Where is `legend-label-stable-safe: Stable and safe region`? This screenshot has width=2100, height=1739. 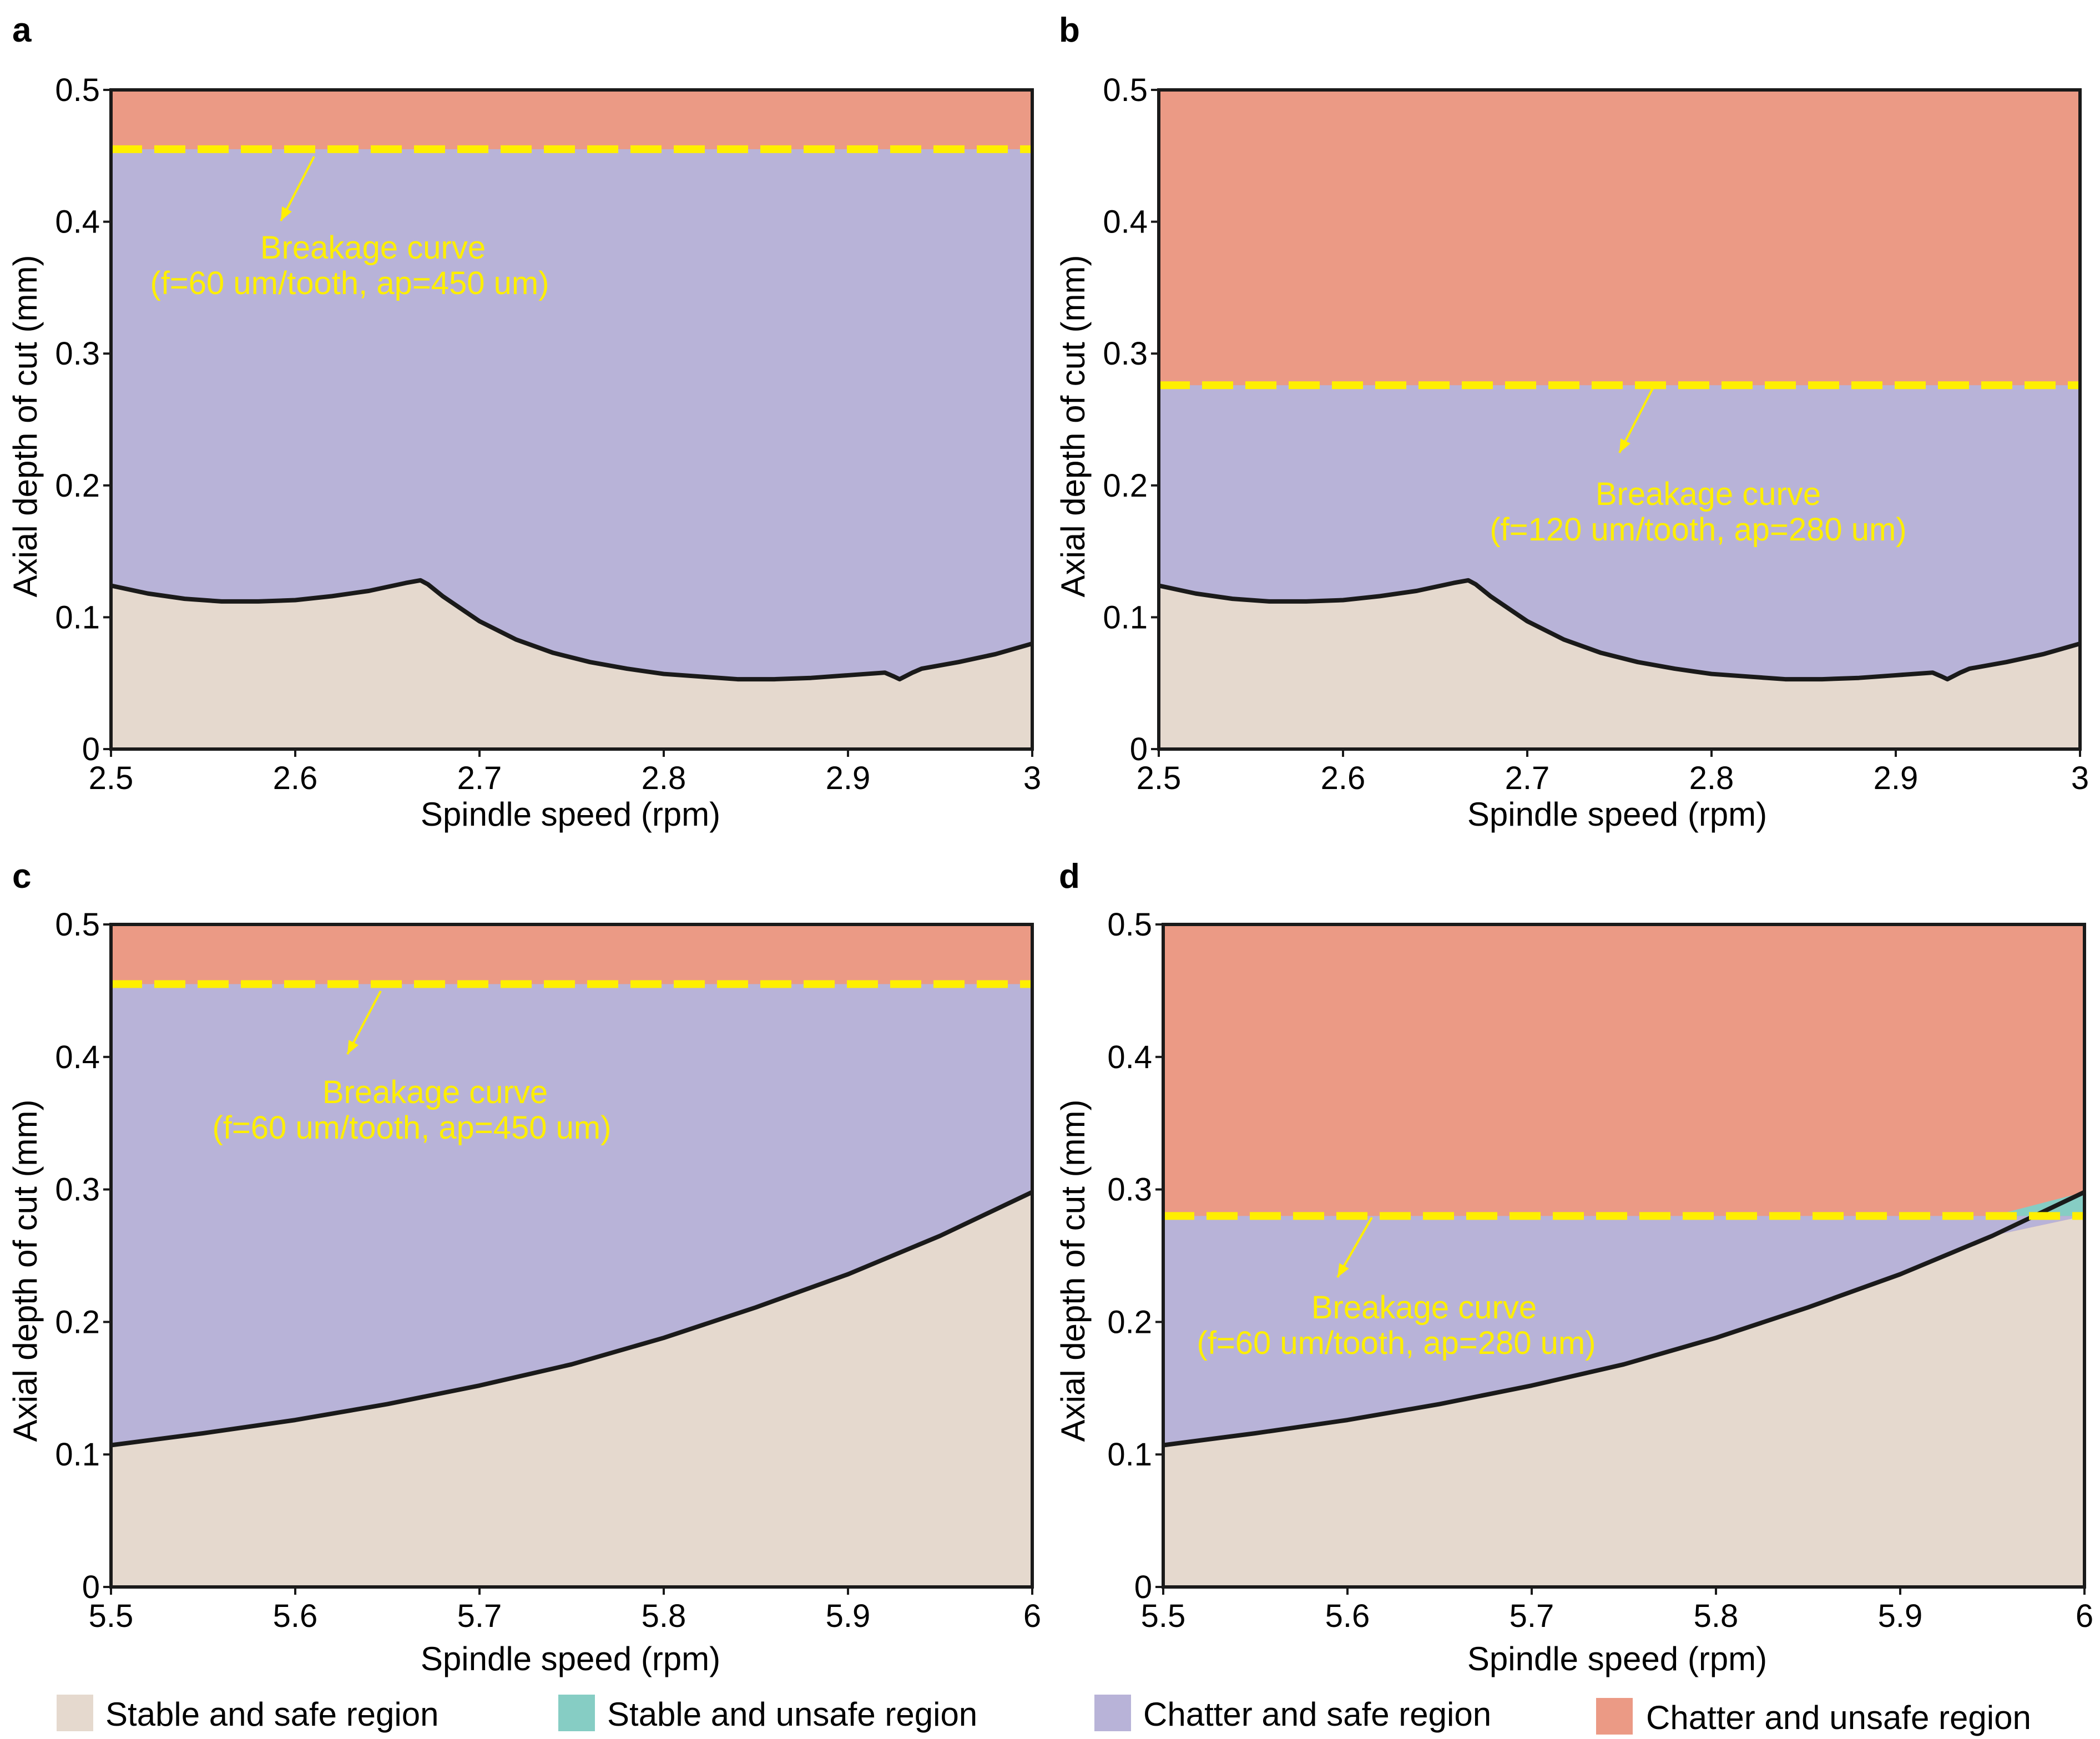 legend-label-stable-safe: Stable and safe region is located at coordinates (271, 1714).